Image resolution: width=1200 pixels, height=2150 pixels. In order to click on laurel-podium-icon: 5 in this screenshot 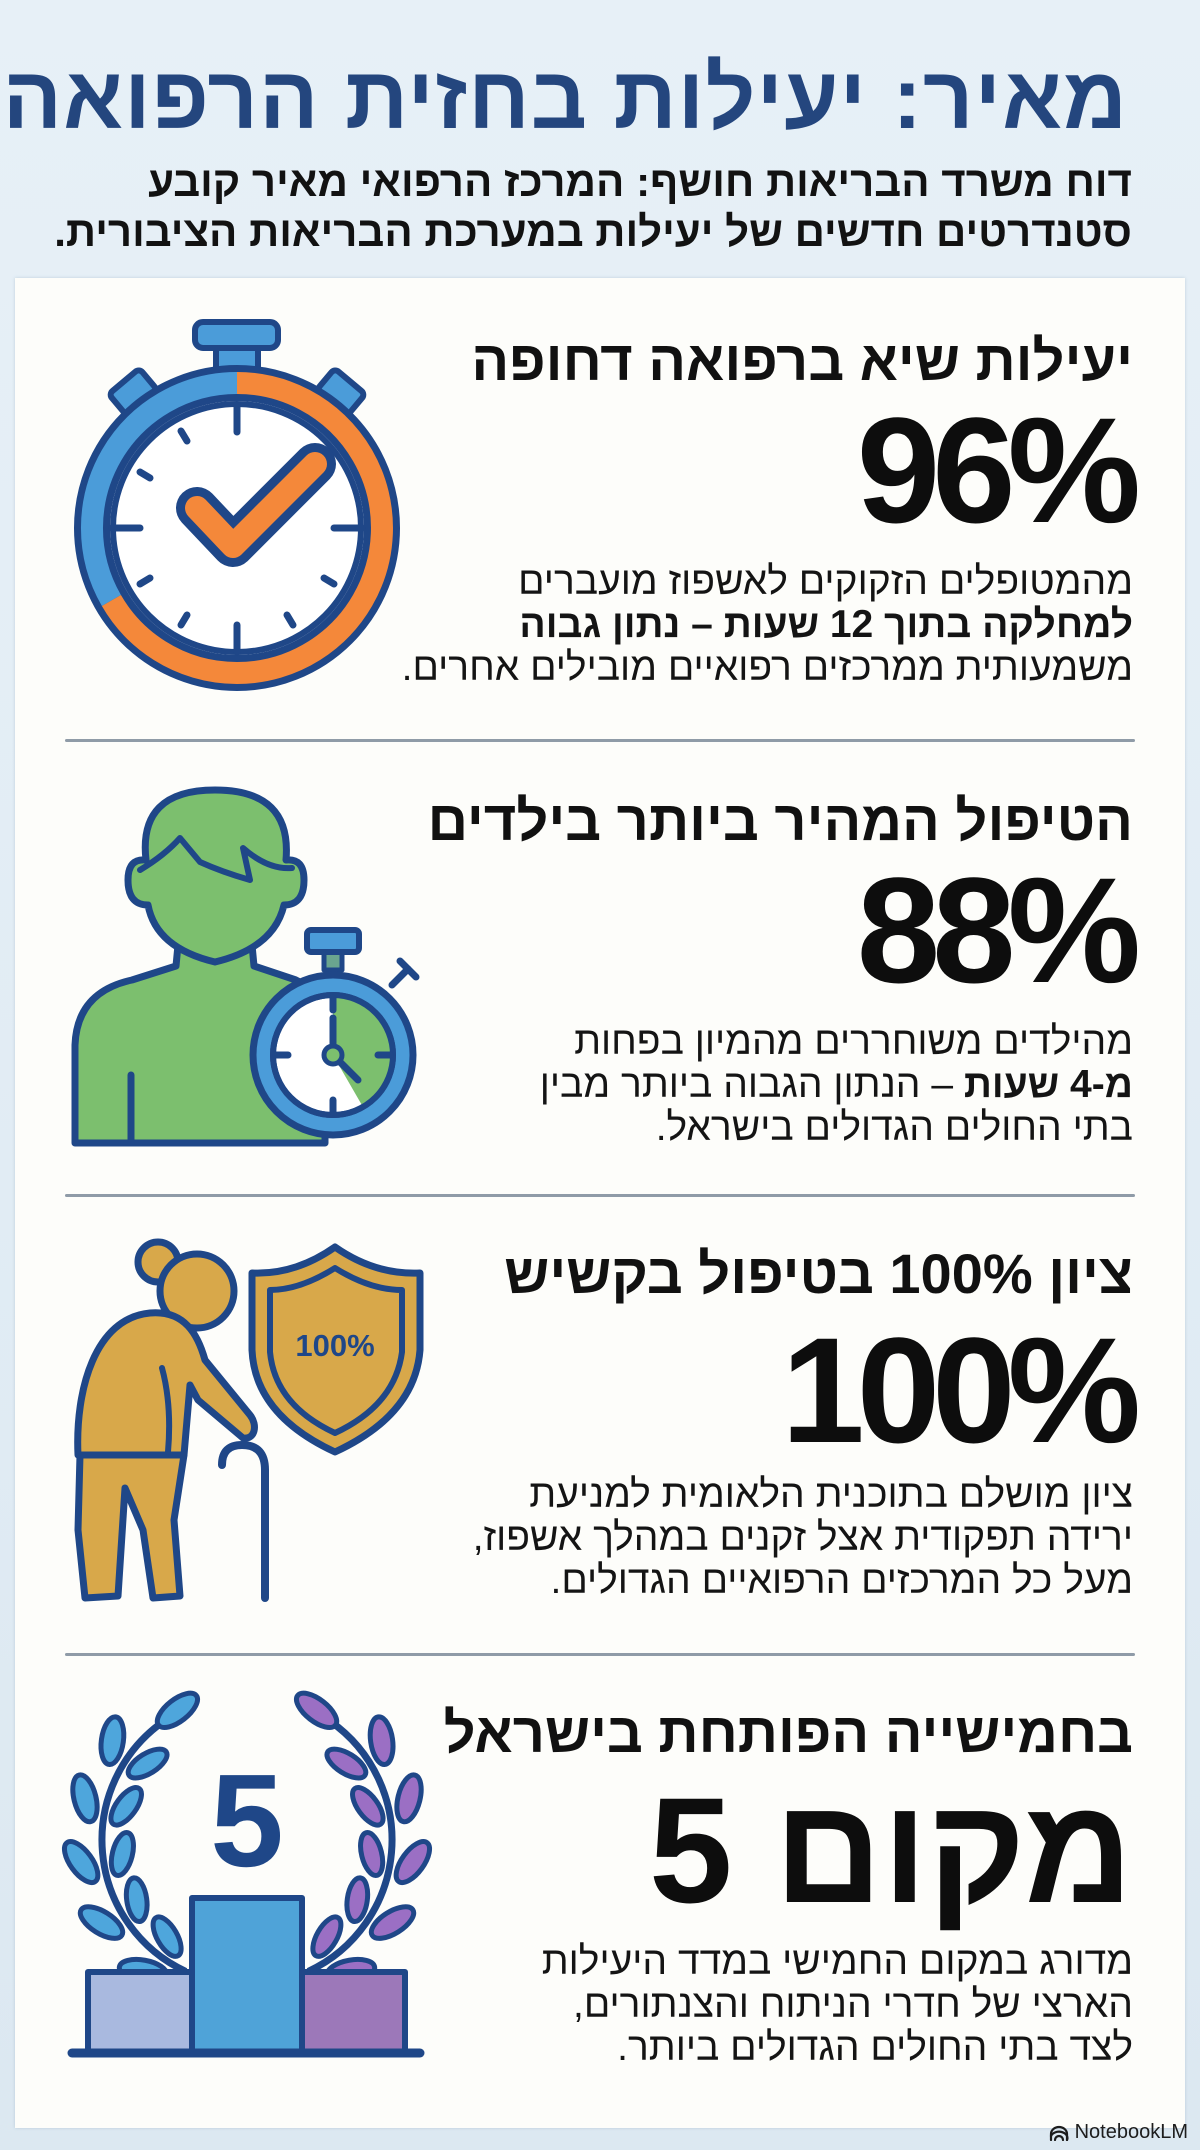, I will do `click(250, 1874)`.